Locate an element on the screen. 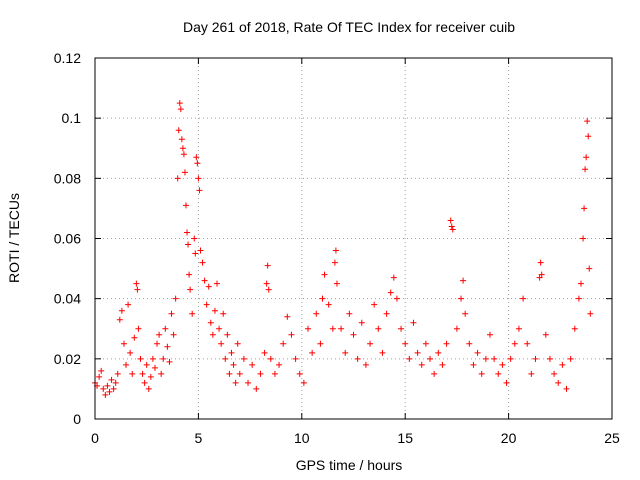 This screenshot has height=480, width=640. y-tick-label: 0.12 is located at coordinates (67, 58).